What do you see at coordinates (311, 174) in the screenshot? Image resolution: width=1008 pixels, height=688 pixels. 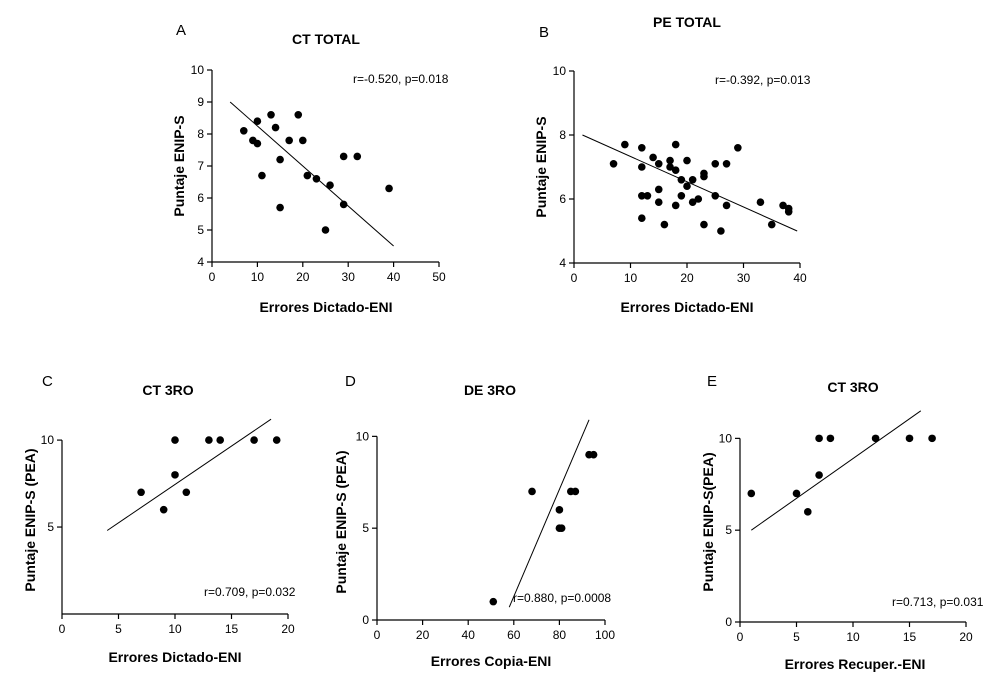 I see `panel-a-regression-line` at bounding box center [311, 174].